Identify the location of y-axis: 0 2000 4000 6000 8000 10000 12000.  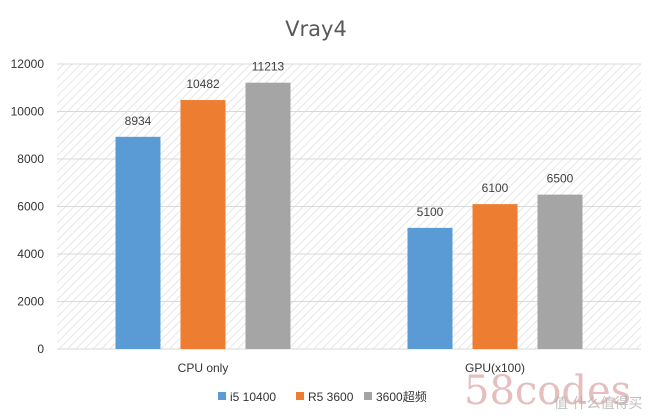
(28, 206).